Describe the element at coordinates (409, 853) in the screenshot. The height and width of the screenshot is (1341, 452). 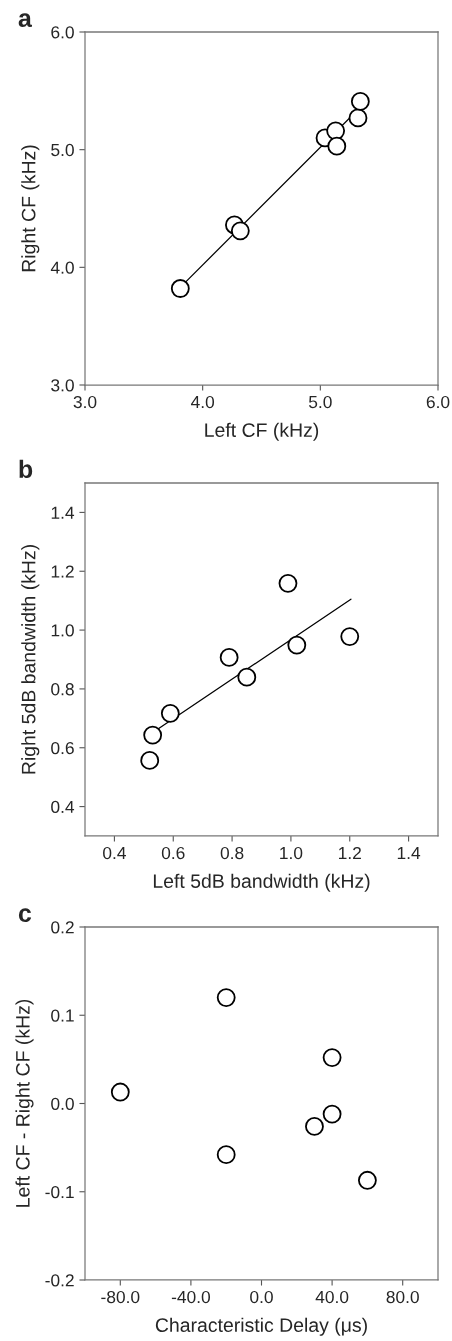
I see `x-tick-label: 1.4` at that location.